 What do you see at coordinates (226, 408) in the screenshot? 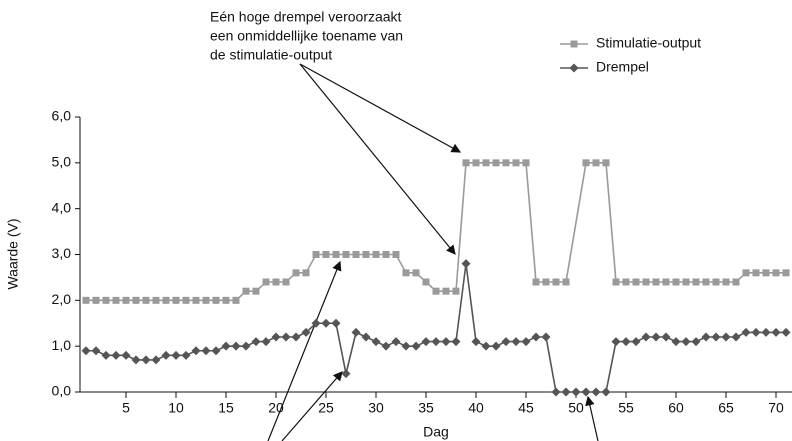
I see `x-tick-label: 15` at bounding box center [226, 408].